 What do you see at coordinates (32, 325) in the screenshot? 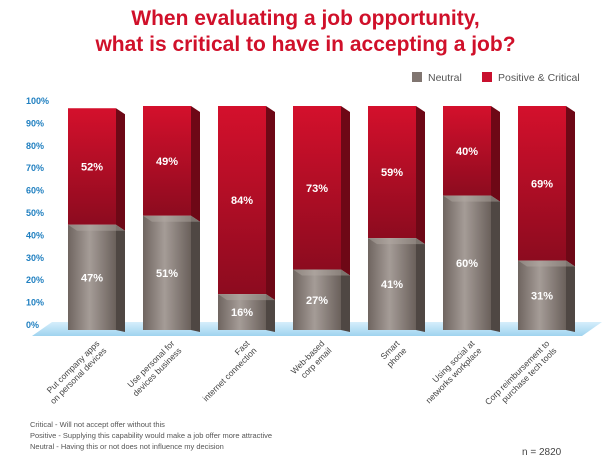
I see `y-tick-label: 0%` at bounding box center [32, 325].